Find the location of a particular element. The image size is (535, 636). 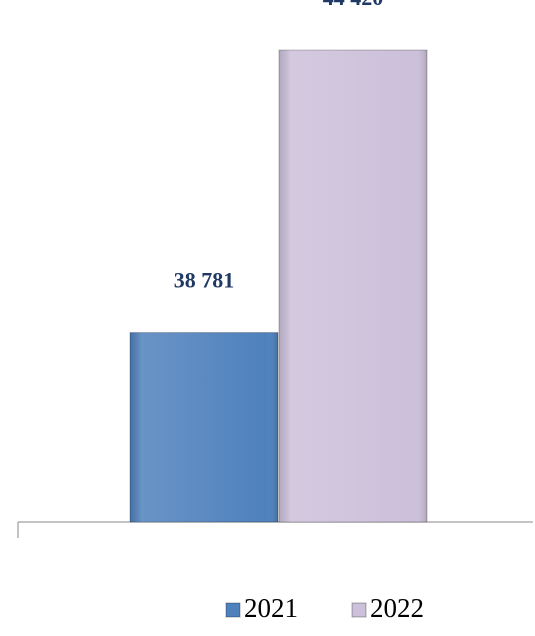

legend-label: 2022 is located at coordinates (397, 608).